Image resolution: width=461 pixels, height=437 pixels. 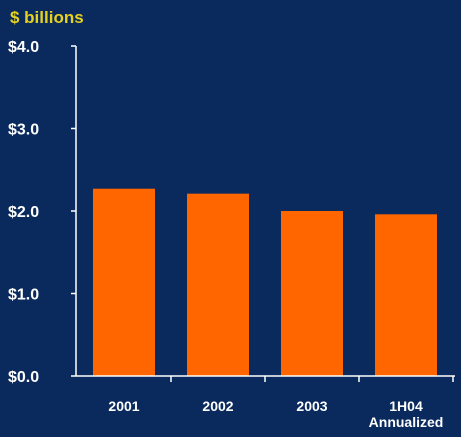 I want to click on y-tick-label: $4.0, so click(x=23, y=47).